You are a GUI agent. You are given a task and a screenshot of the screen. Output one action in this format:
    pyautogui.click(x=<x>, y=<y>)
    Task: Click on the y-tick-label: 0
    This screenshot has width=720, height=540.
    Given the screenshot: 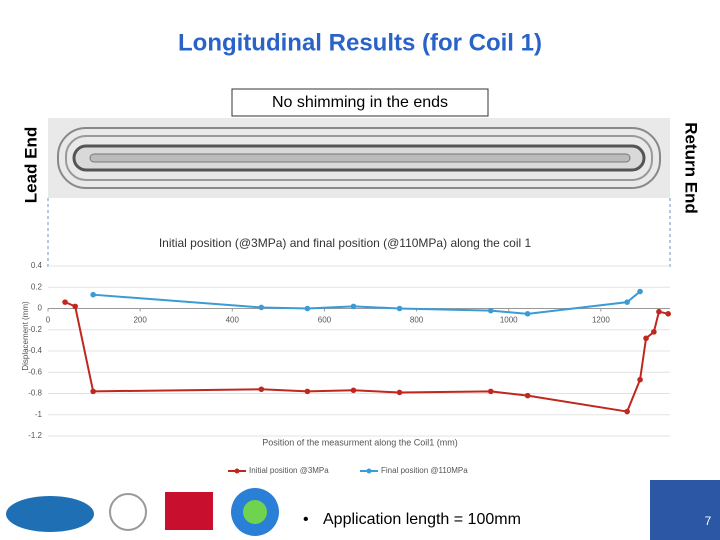 What is the action you would take?
    pyautogui.click(x=40, y=308)
    